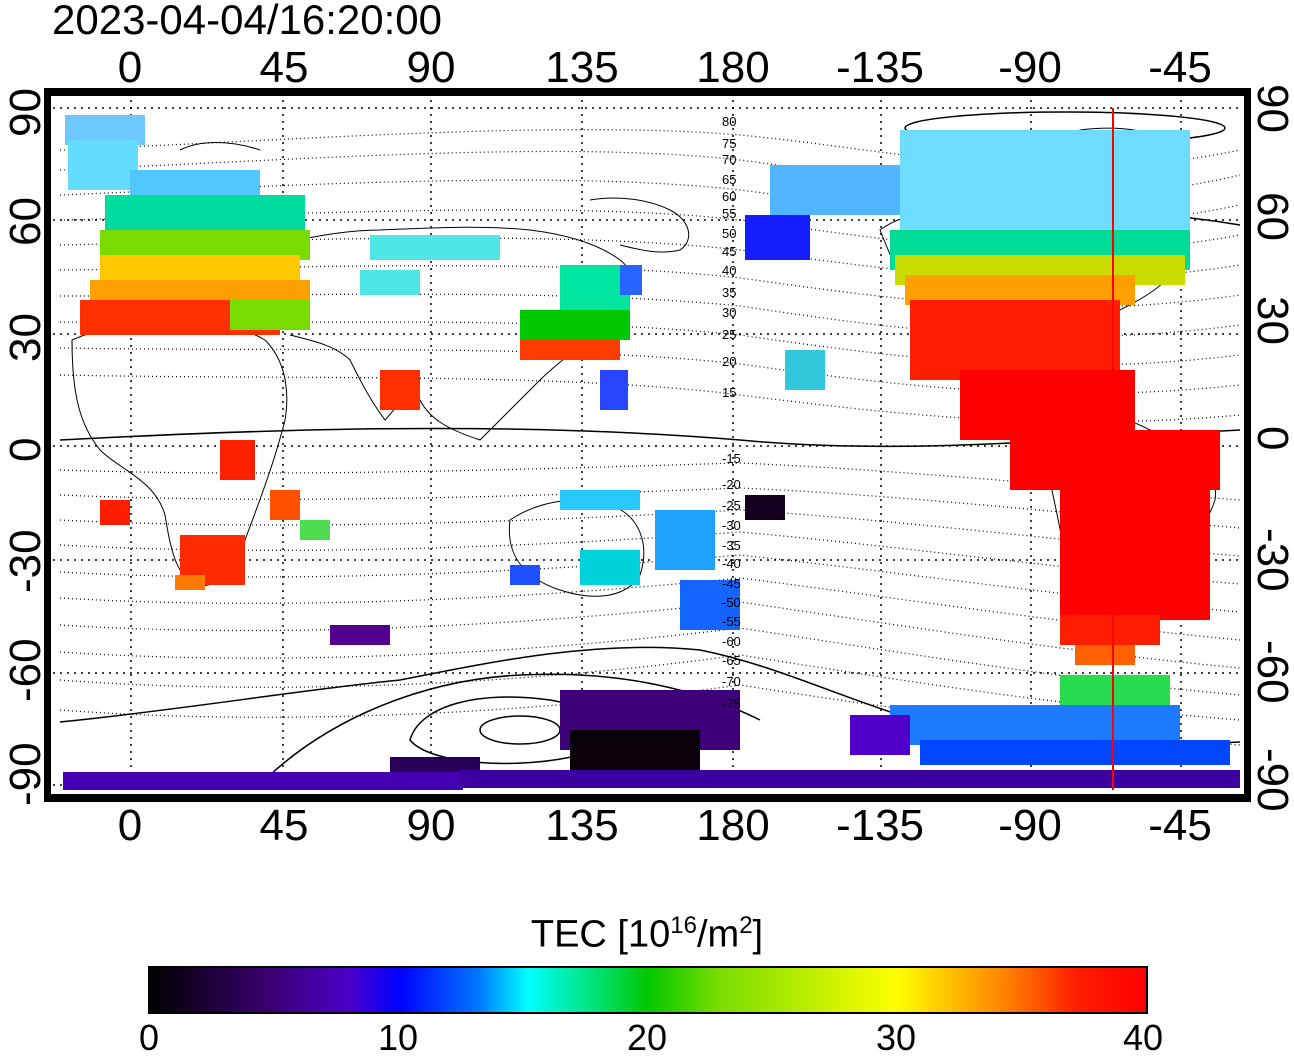 Image resolution: width=1294 pixels, height=1058 pixels. I want to click on contour-label: -60, so click(731, 641).